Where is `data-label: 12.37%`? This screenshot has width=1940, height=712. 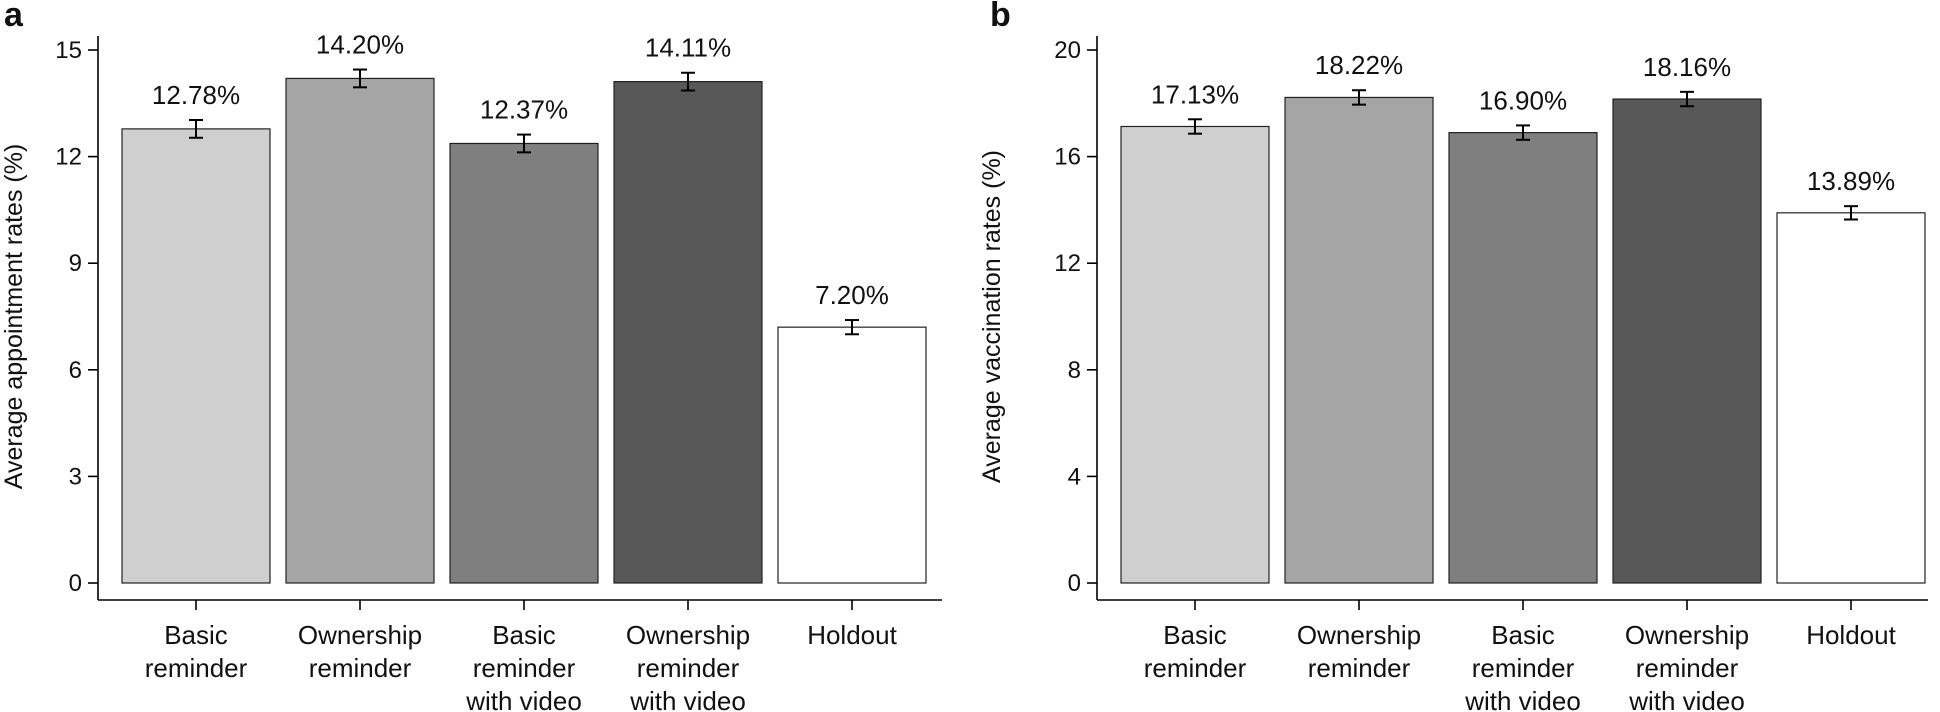 data-label: 12.37% is located at coordinates (524, 110).